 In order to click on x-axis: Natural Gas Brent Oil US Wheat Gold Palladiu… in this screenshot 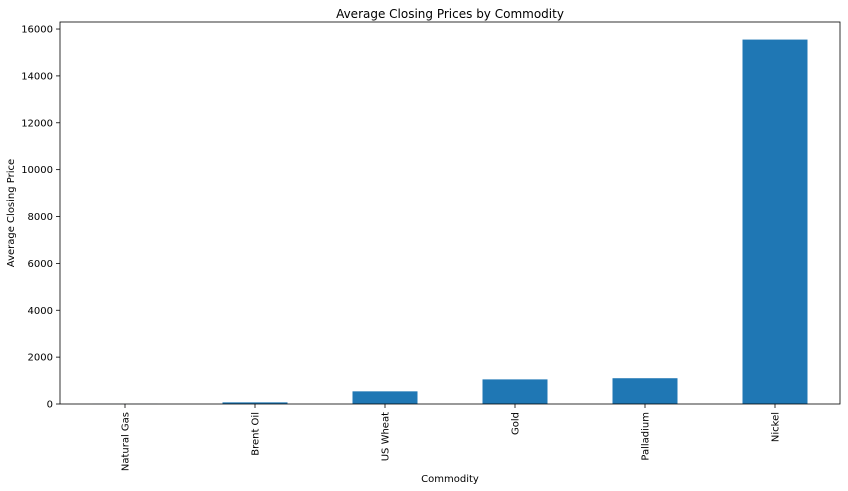, I will do `click(451, 437)`.